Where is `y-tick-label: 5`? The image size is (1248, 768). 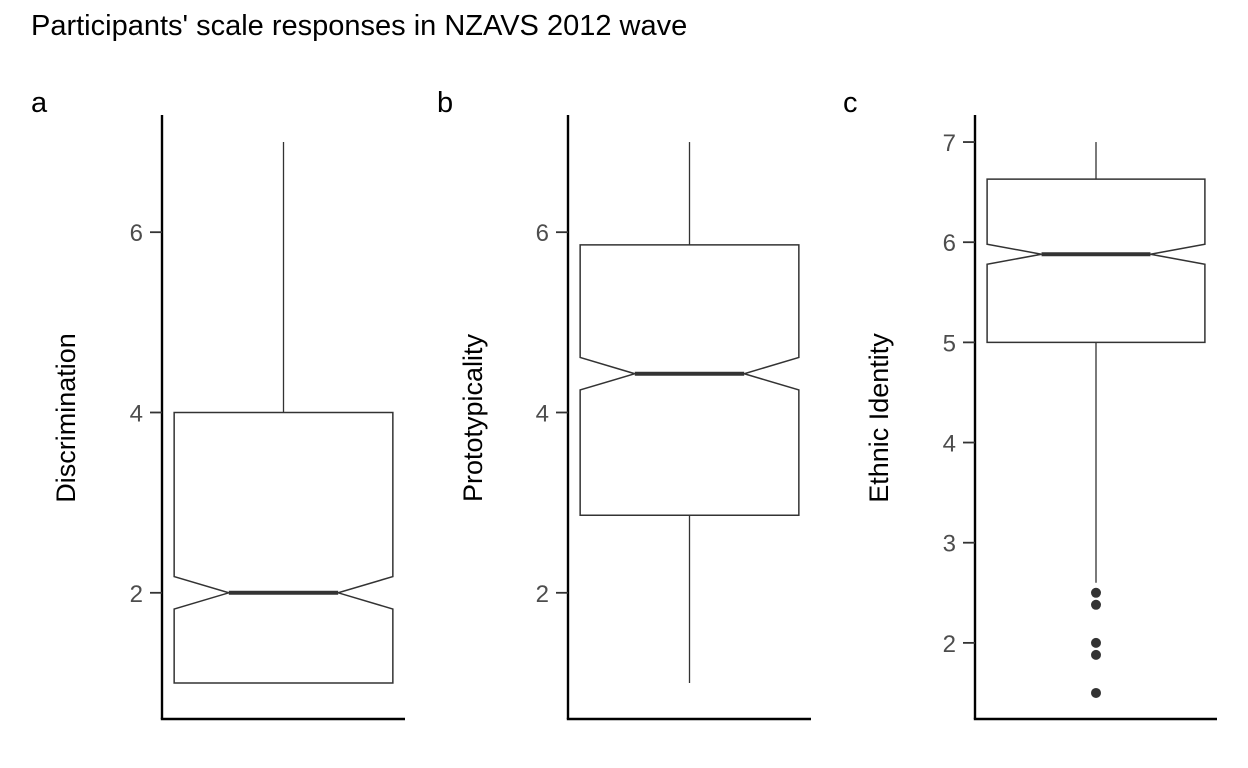 y-tick-label: 5 is located at coordinates (949, 343).